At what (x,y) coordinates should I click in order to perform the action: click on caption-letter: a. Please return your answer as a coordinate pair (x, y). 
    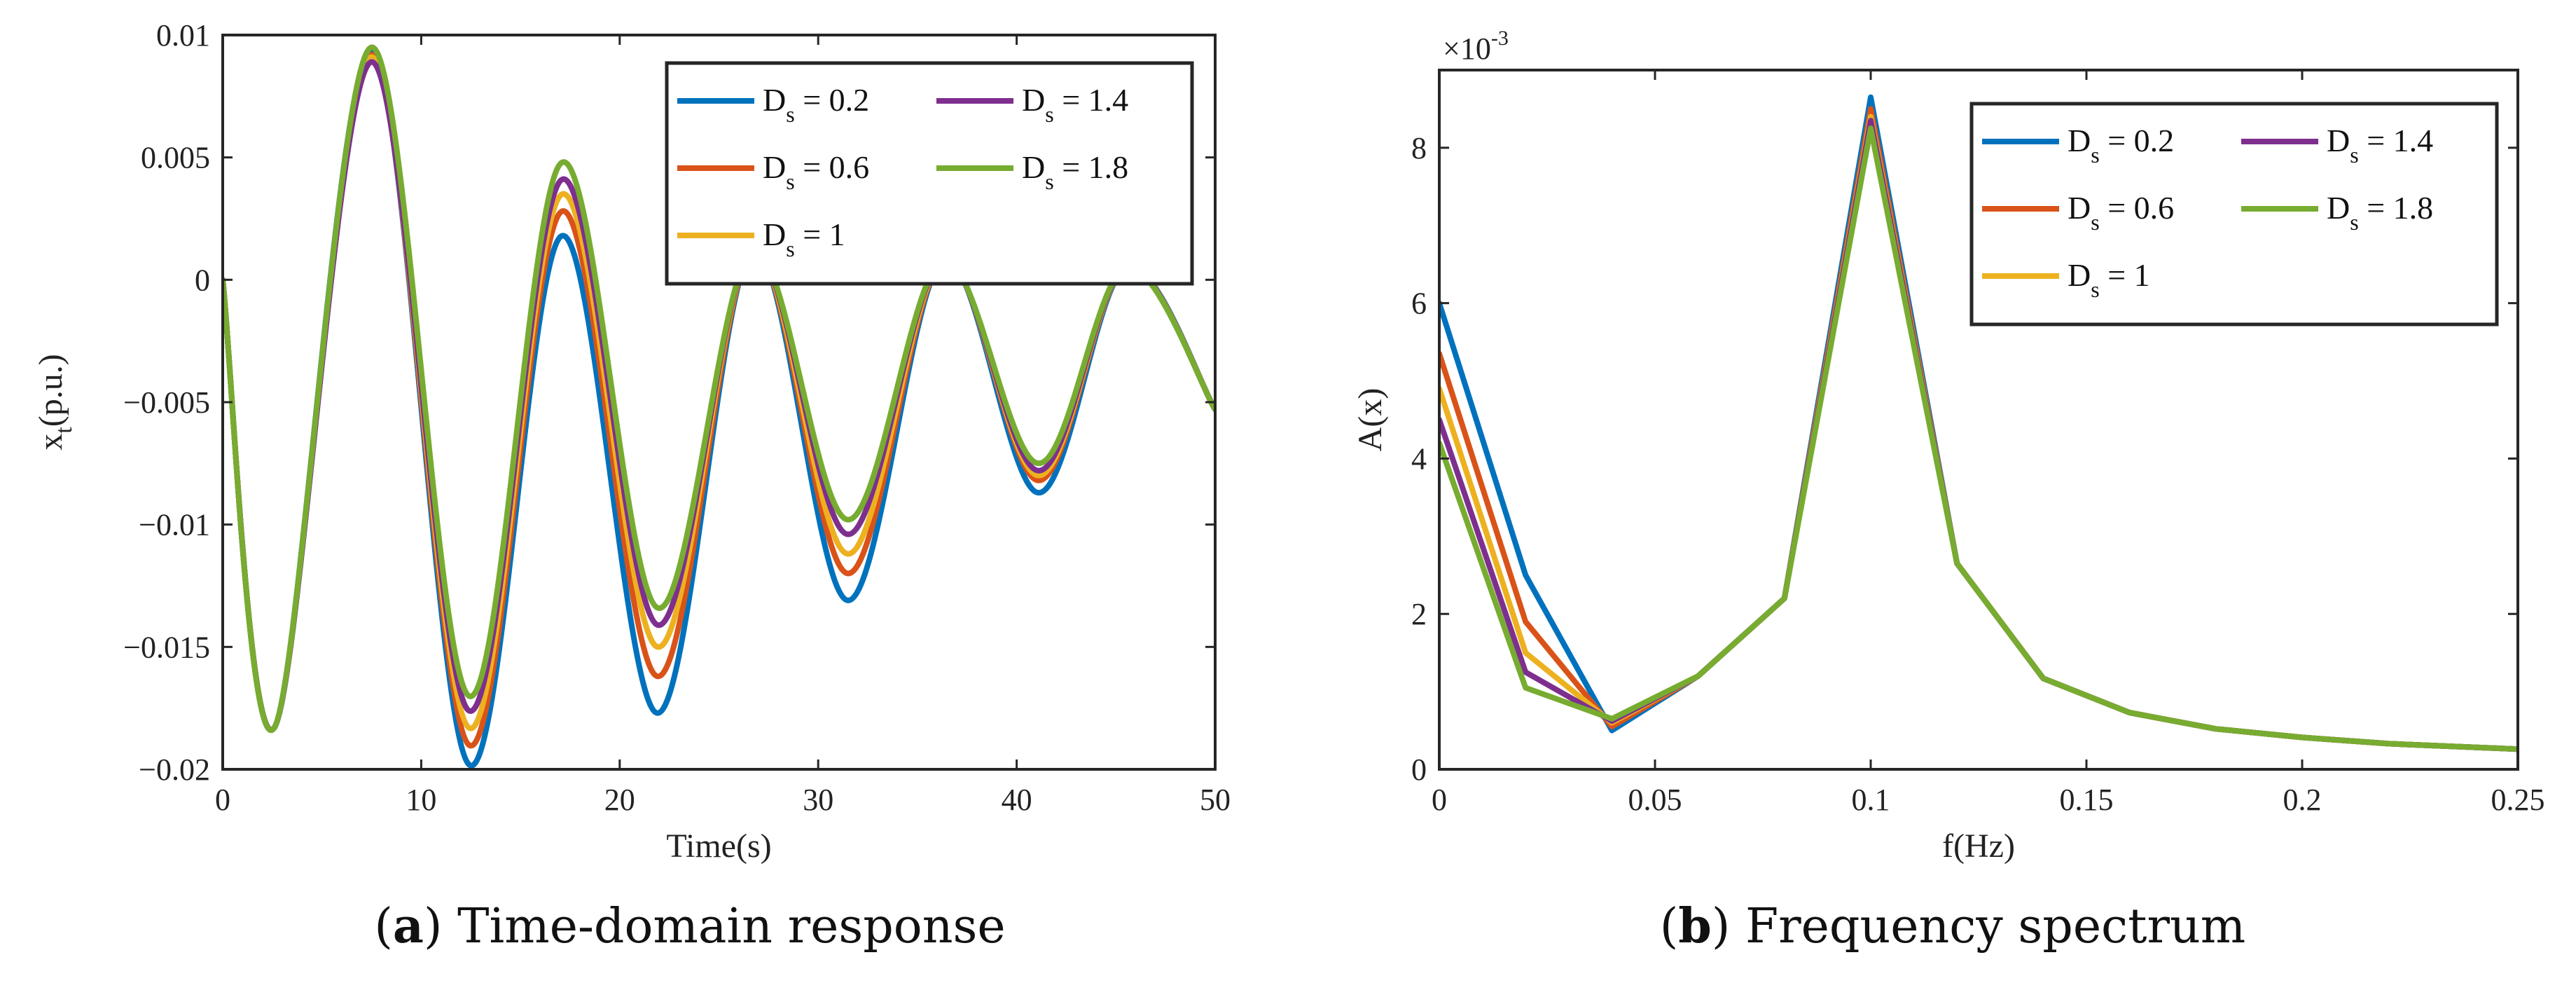
    Looking at the image, I should click on (409, 926).